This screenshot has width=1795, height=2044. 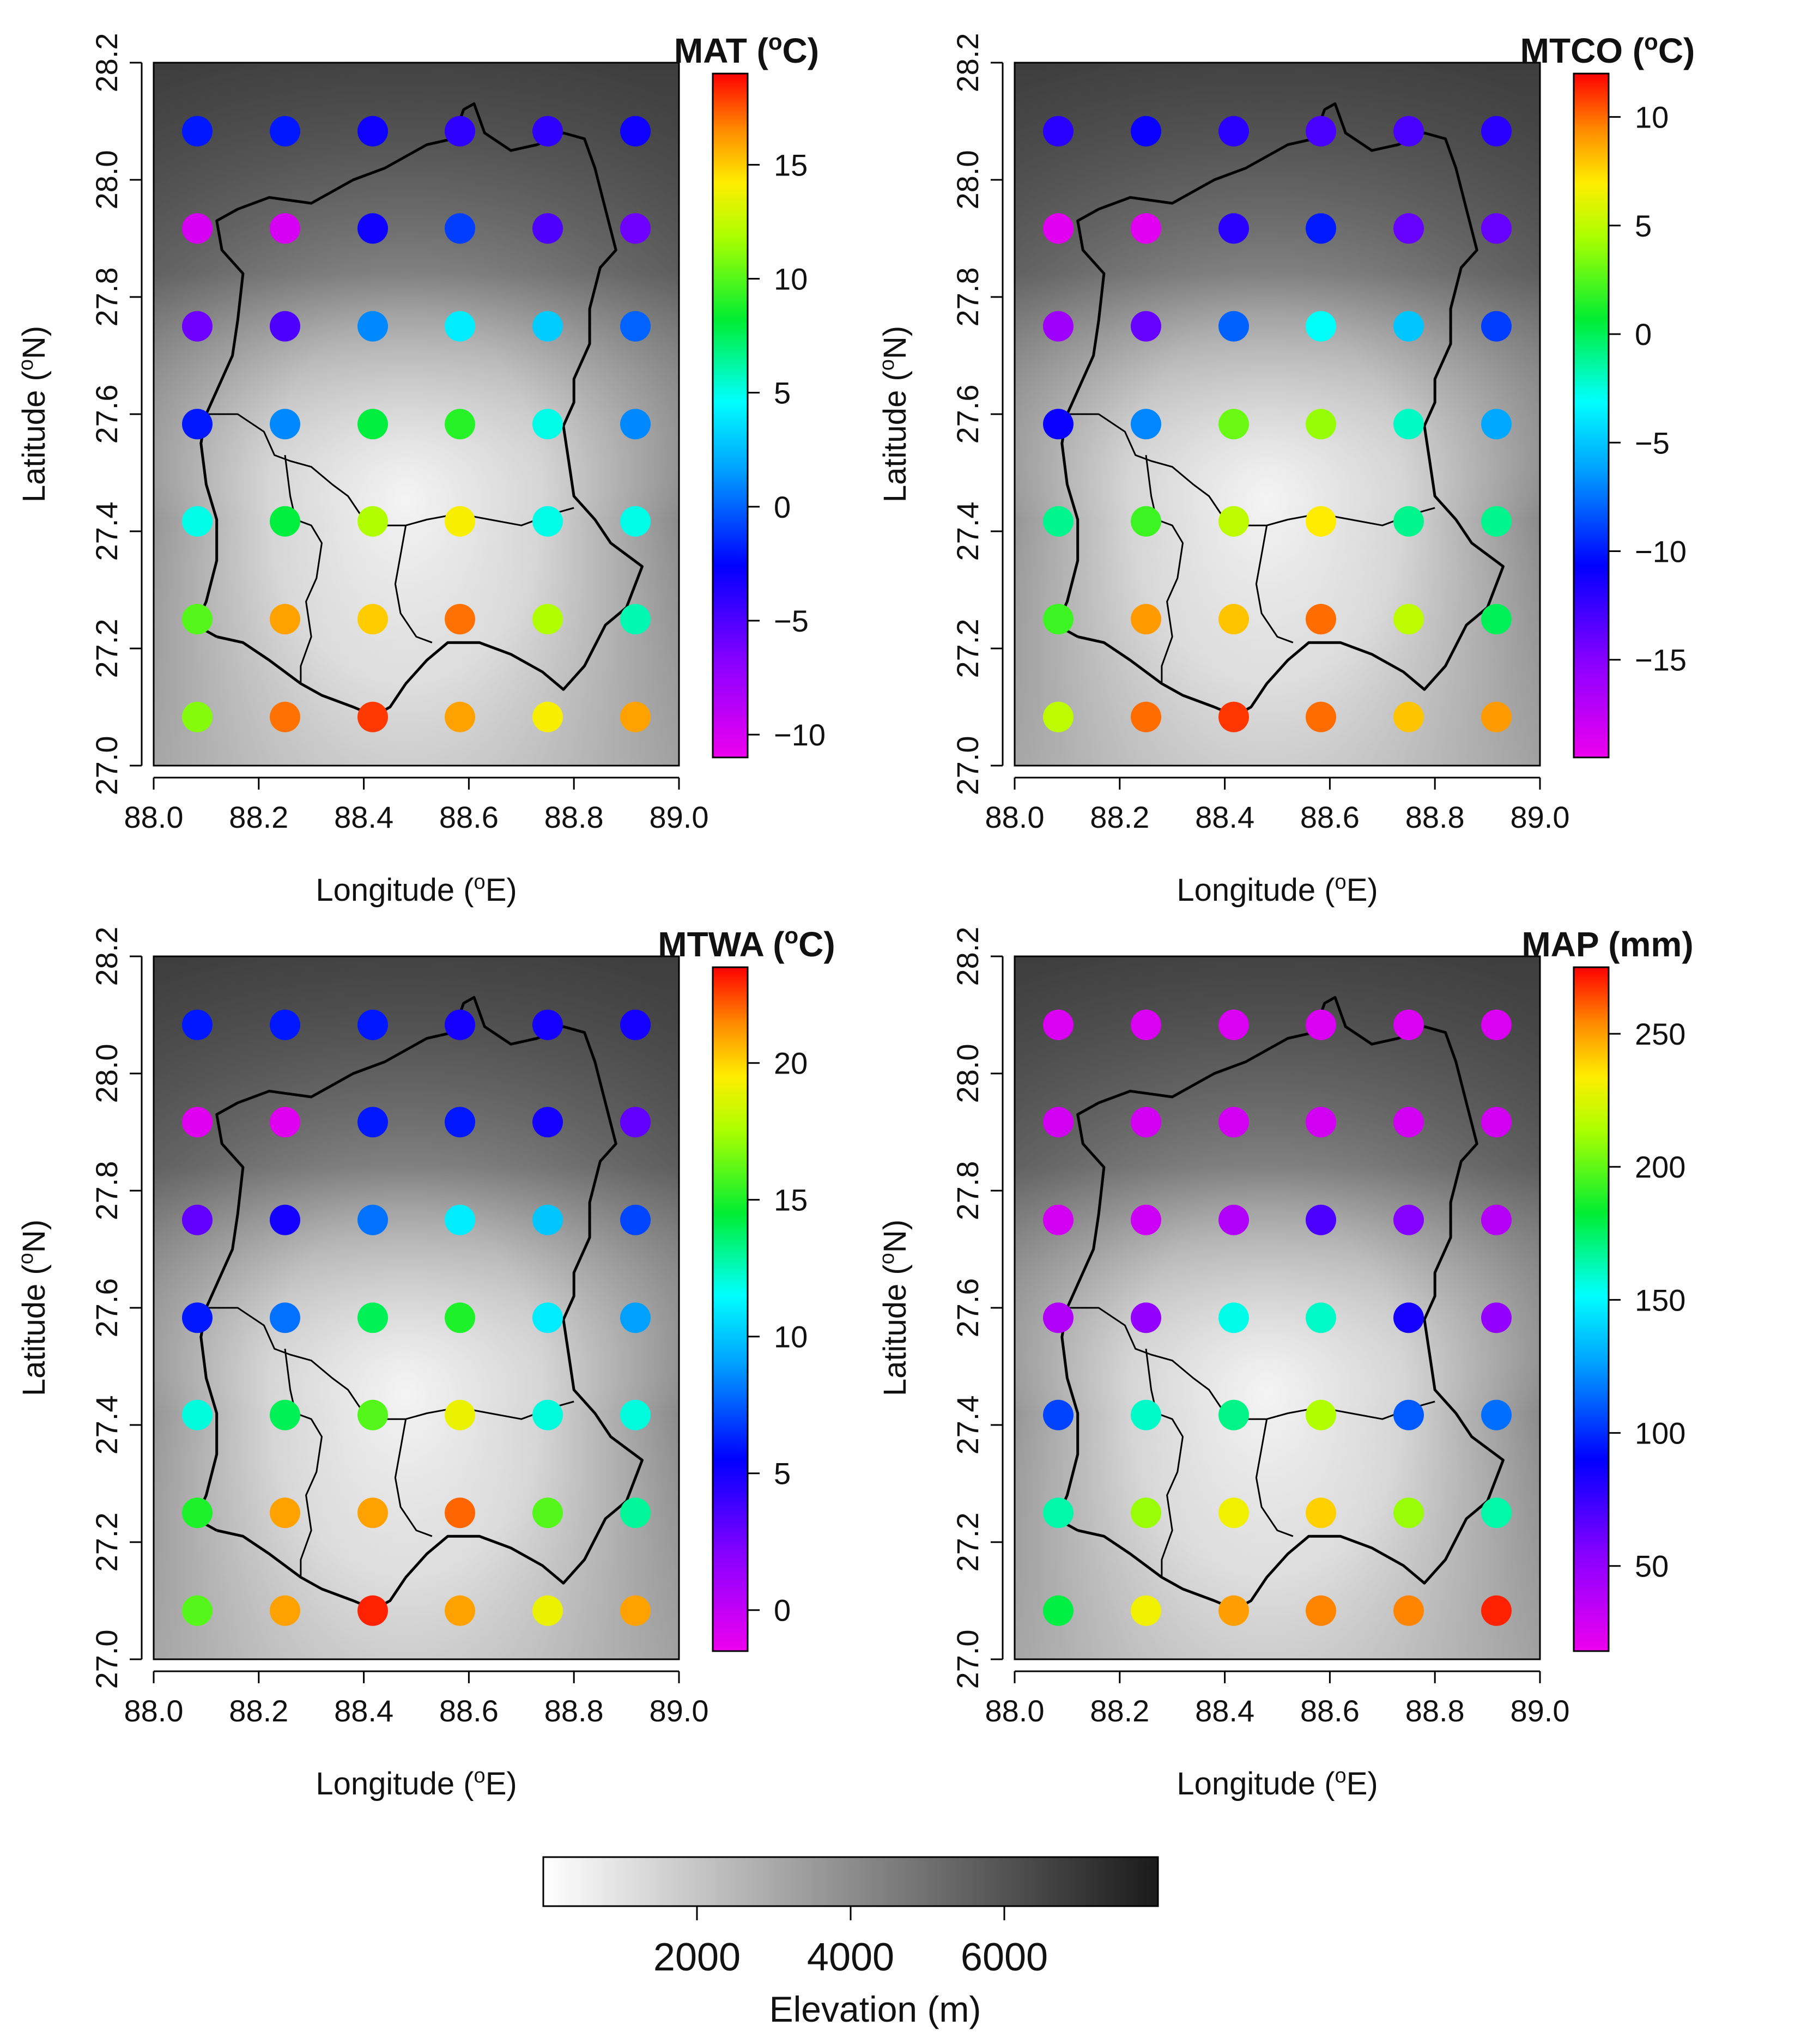 What do you see at coordinates (1015, 817) in the screenshot?
I see `x-tick-label: 88.0` at bounding box center [1015, 817].